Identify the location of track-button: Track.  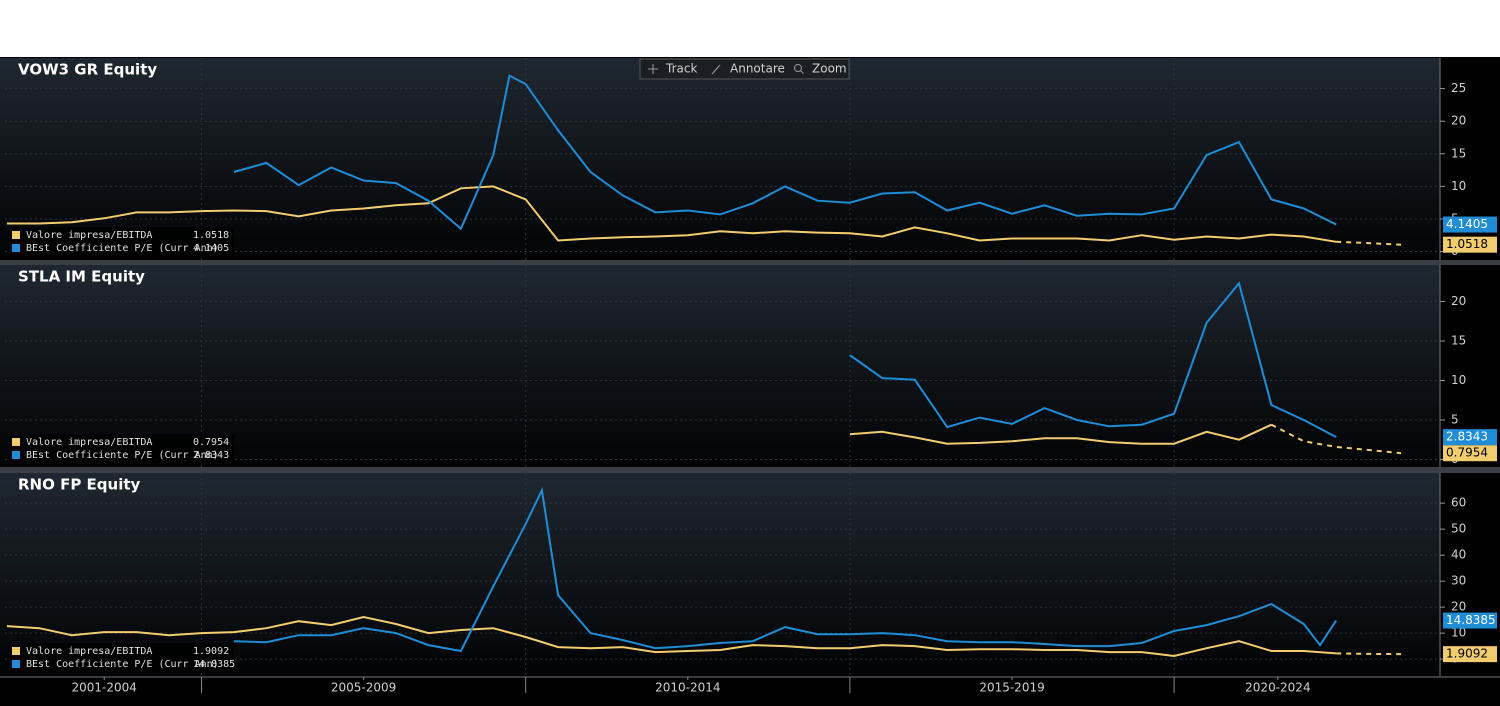
(672, 69).